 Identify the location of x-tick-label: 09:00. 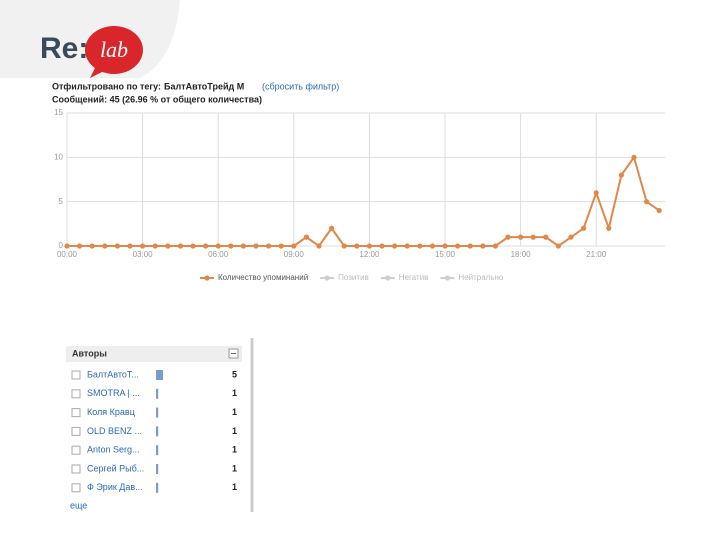
(294, 254).